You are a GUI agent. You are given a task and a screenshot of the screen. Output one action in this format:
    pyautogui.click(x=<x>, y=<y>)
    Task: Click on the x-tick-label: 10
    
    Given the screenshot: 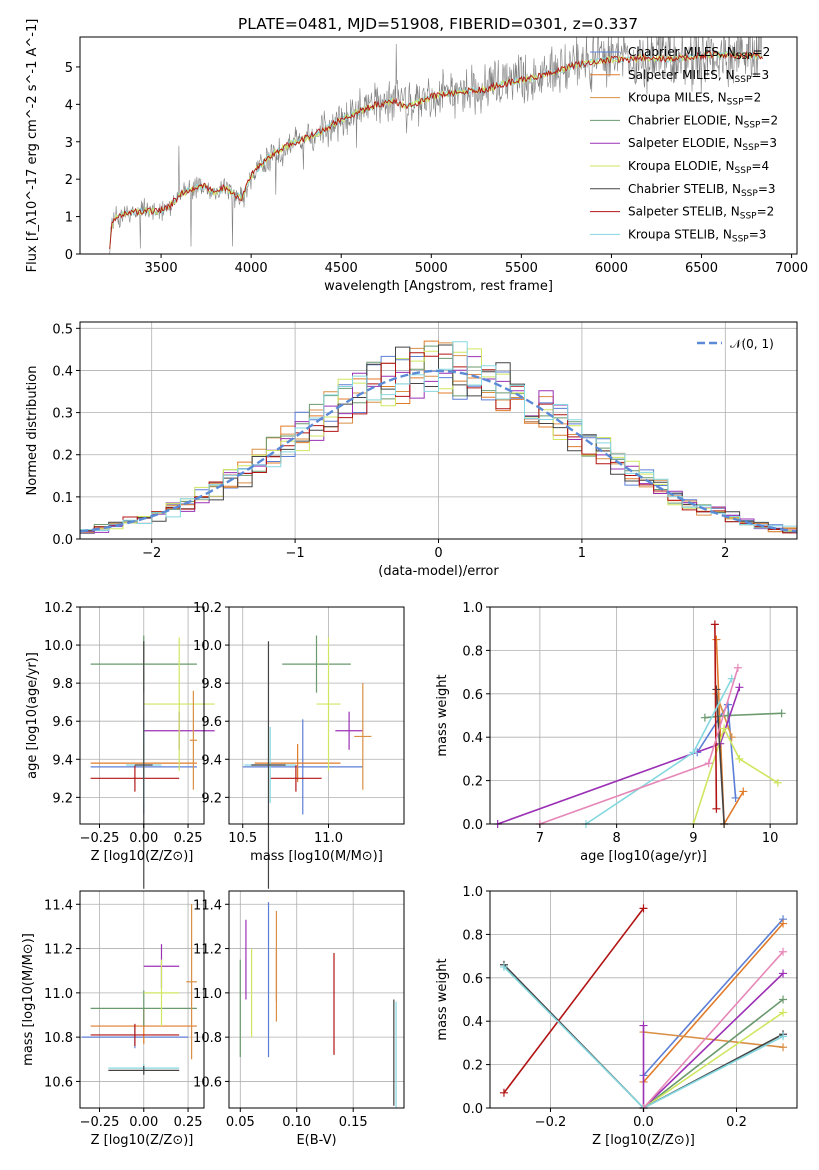 What is the action you would take?
    pyautogui.click(x=770, y=838)
    